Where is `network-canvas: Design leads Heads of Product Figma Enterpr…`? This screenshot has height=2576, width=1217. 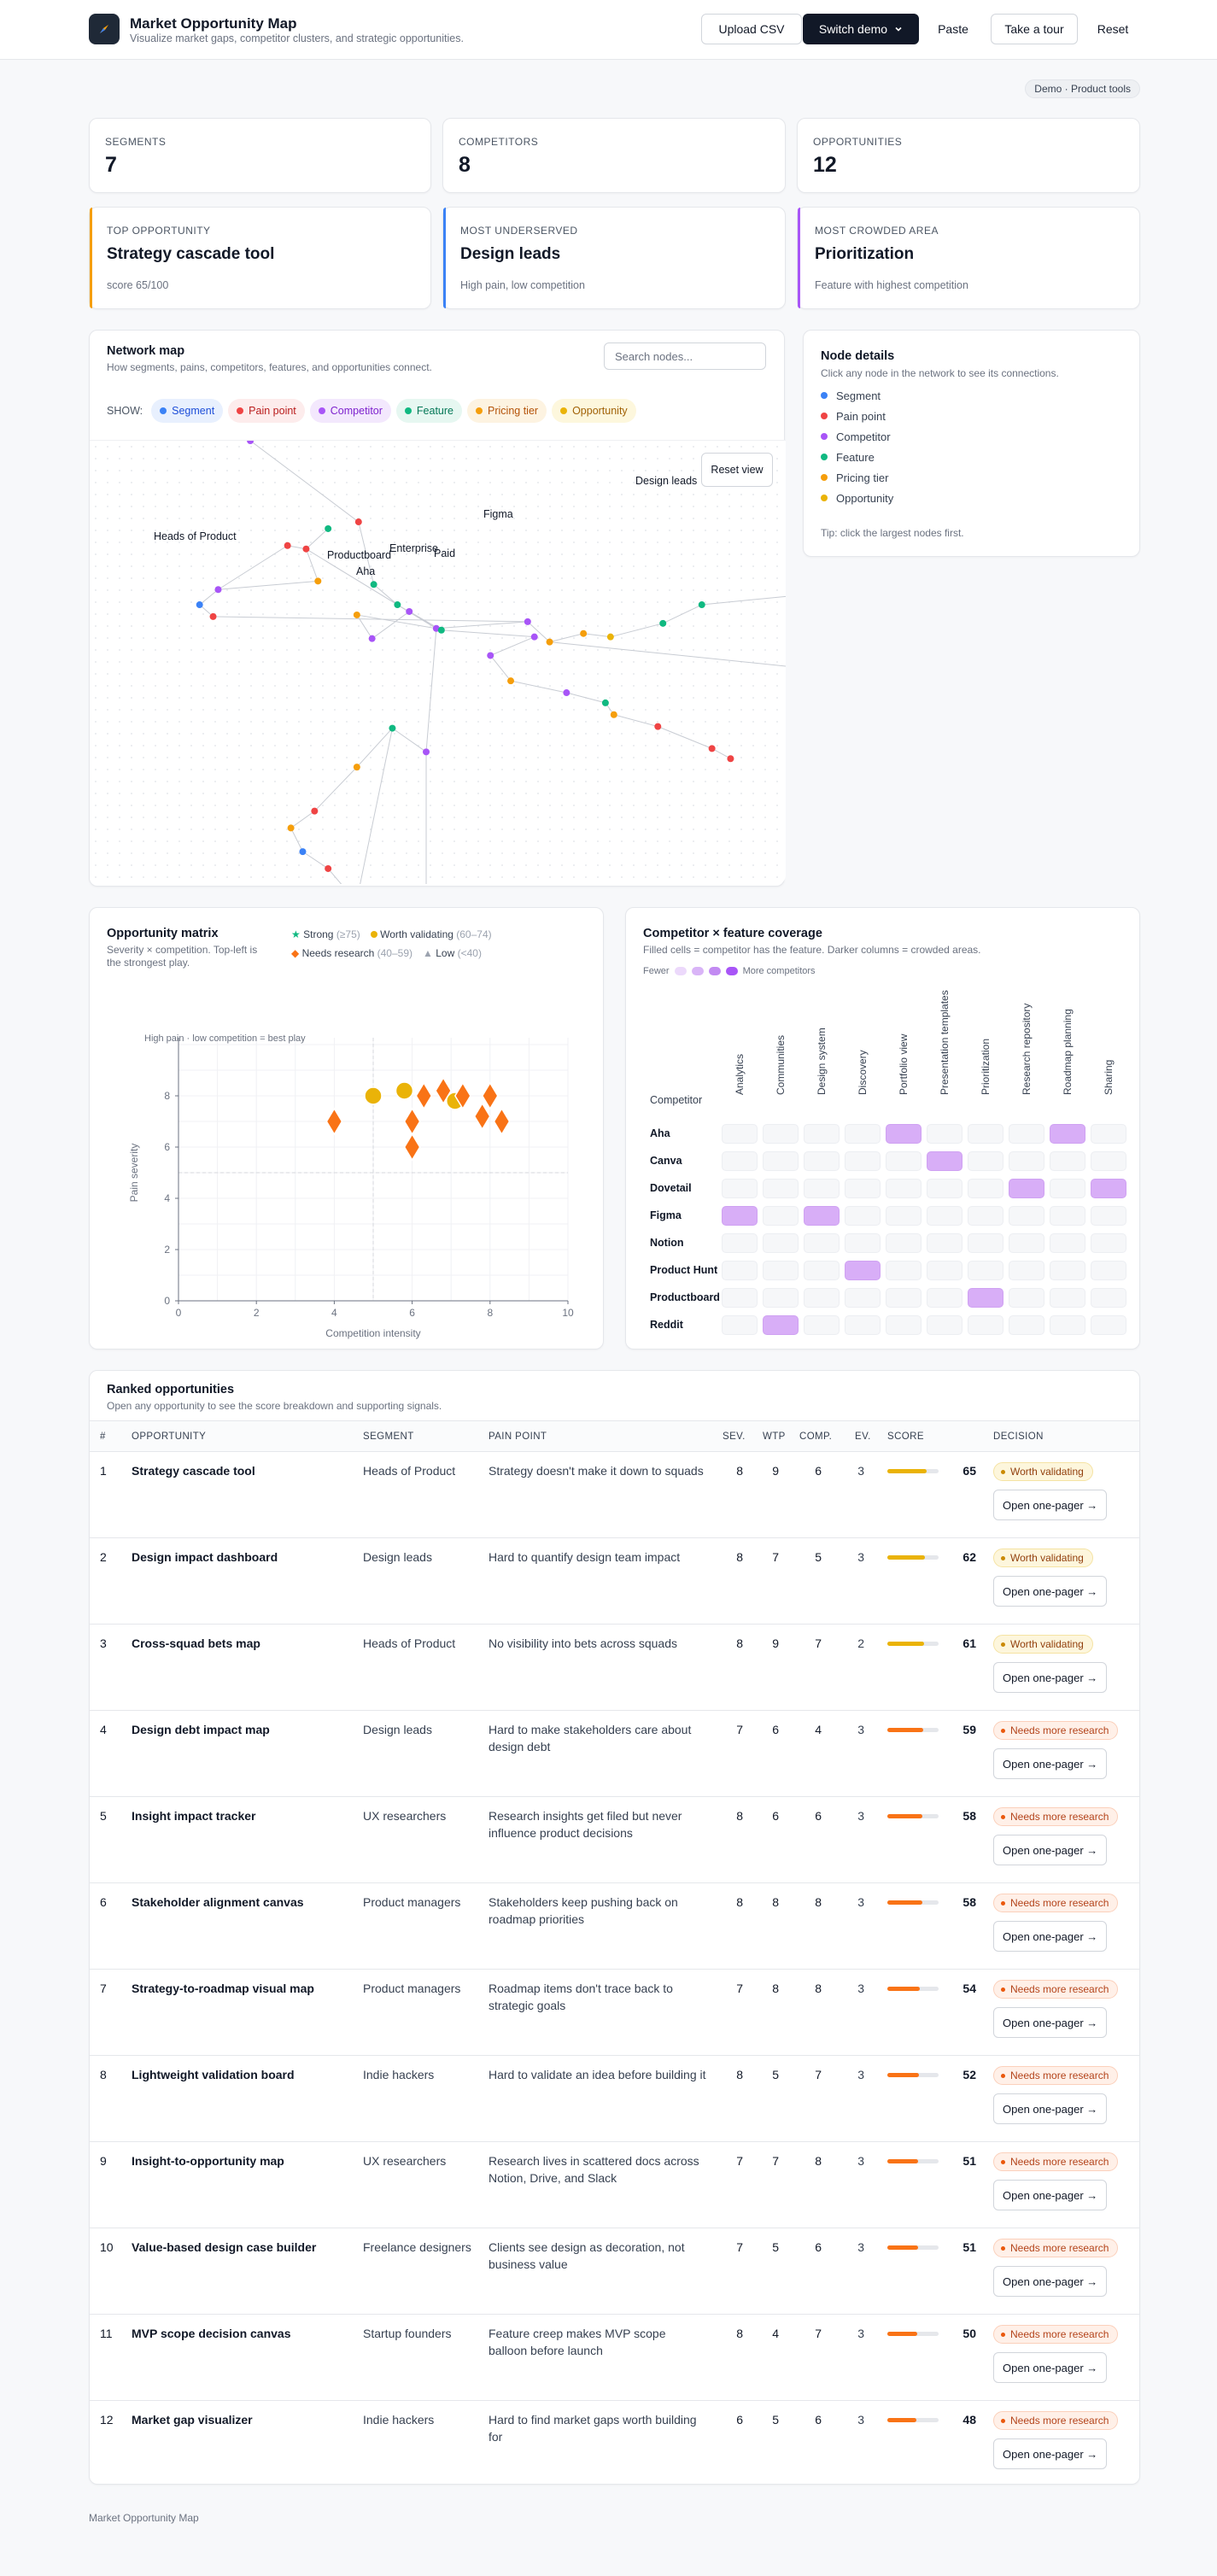 network-canvas: Design leads Heads of Product Figma Enterpr… is located at coordinates (438, 662).